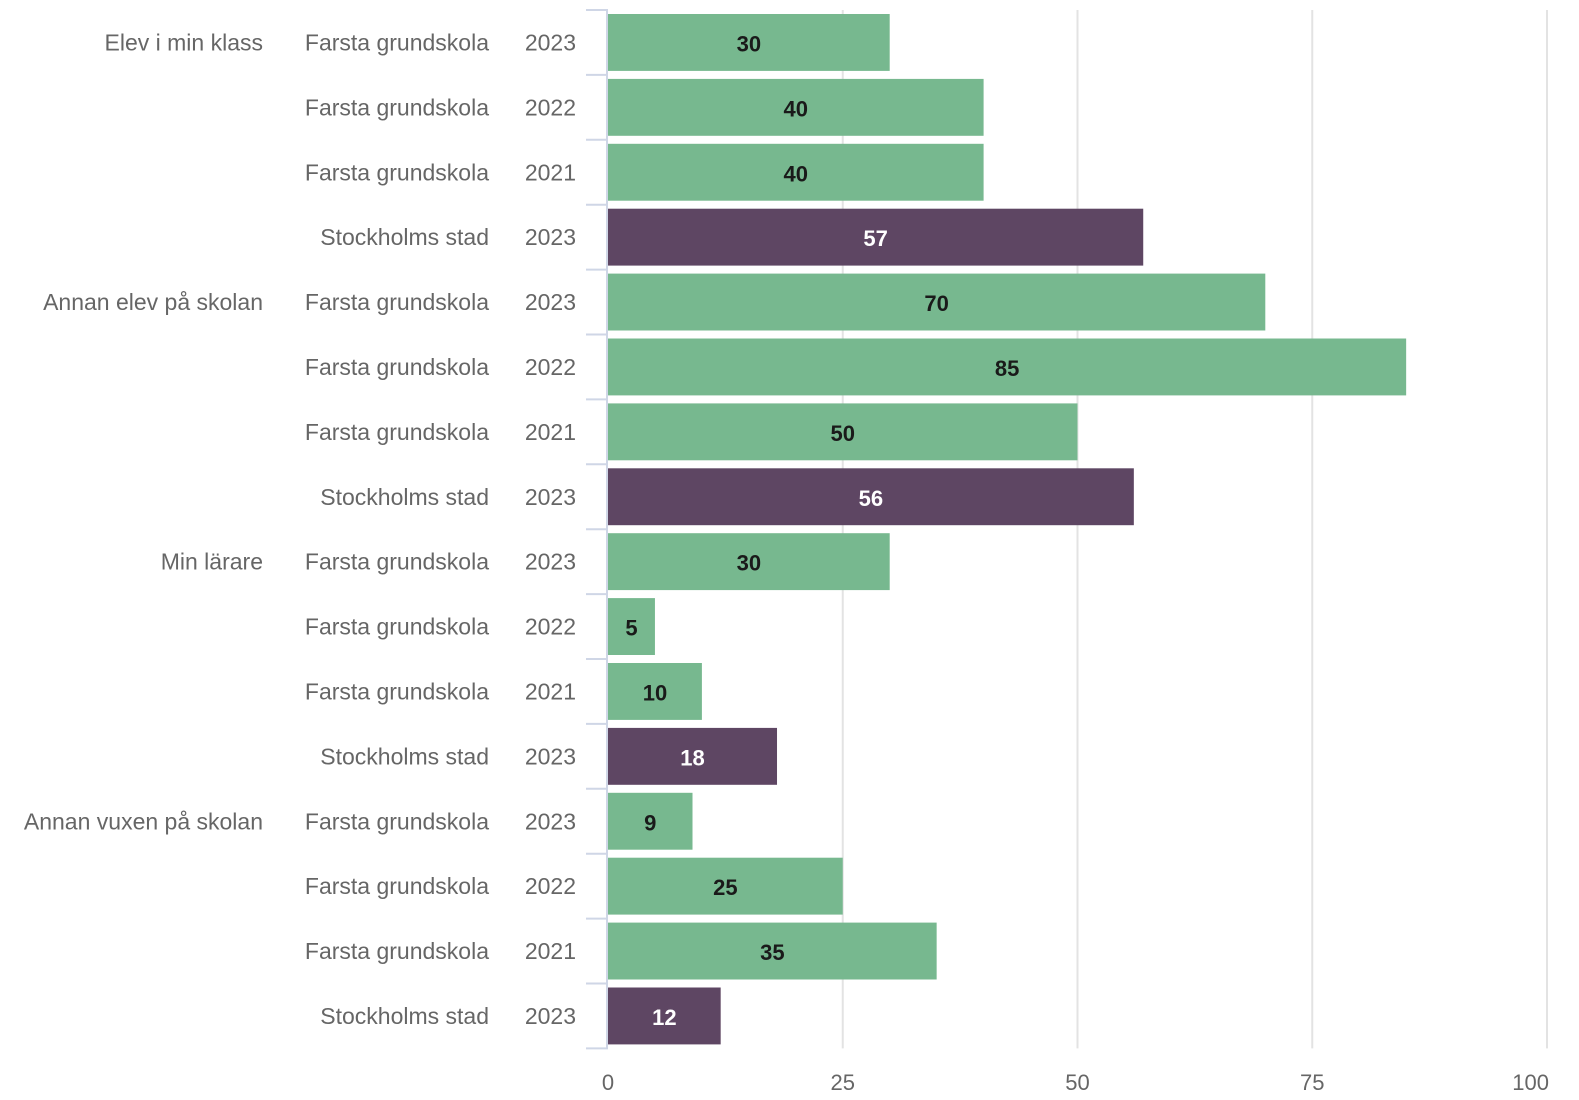  I want to click on group-label: Annan elev på skolan, so click(153, 302).